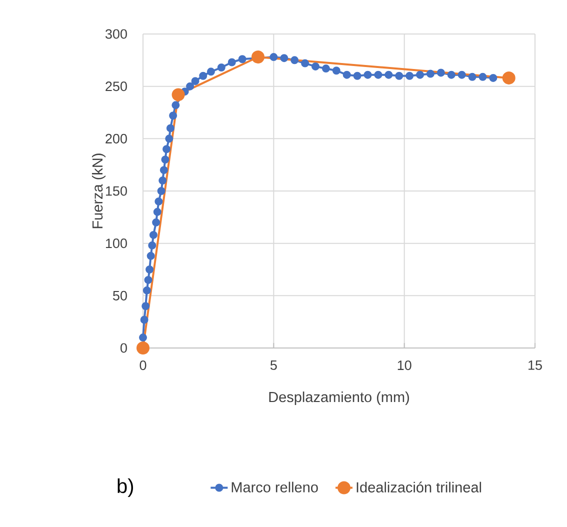 This screenshot has height=527, width=567. Describe the element at coordinates (405, 365) in the screenshot. I see `x-tick-label: 10` at that location.